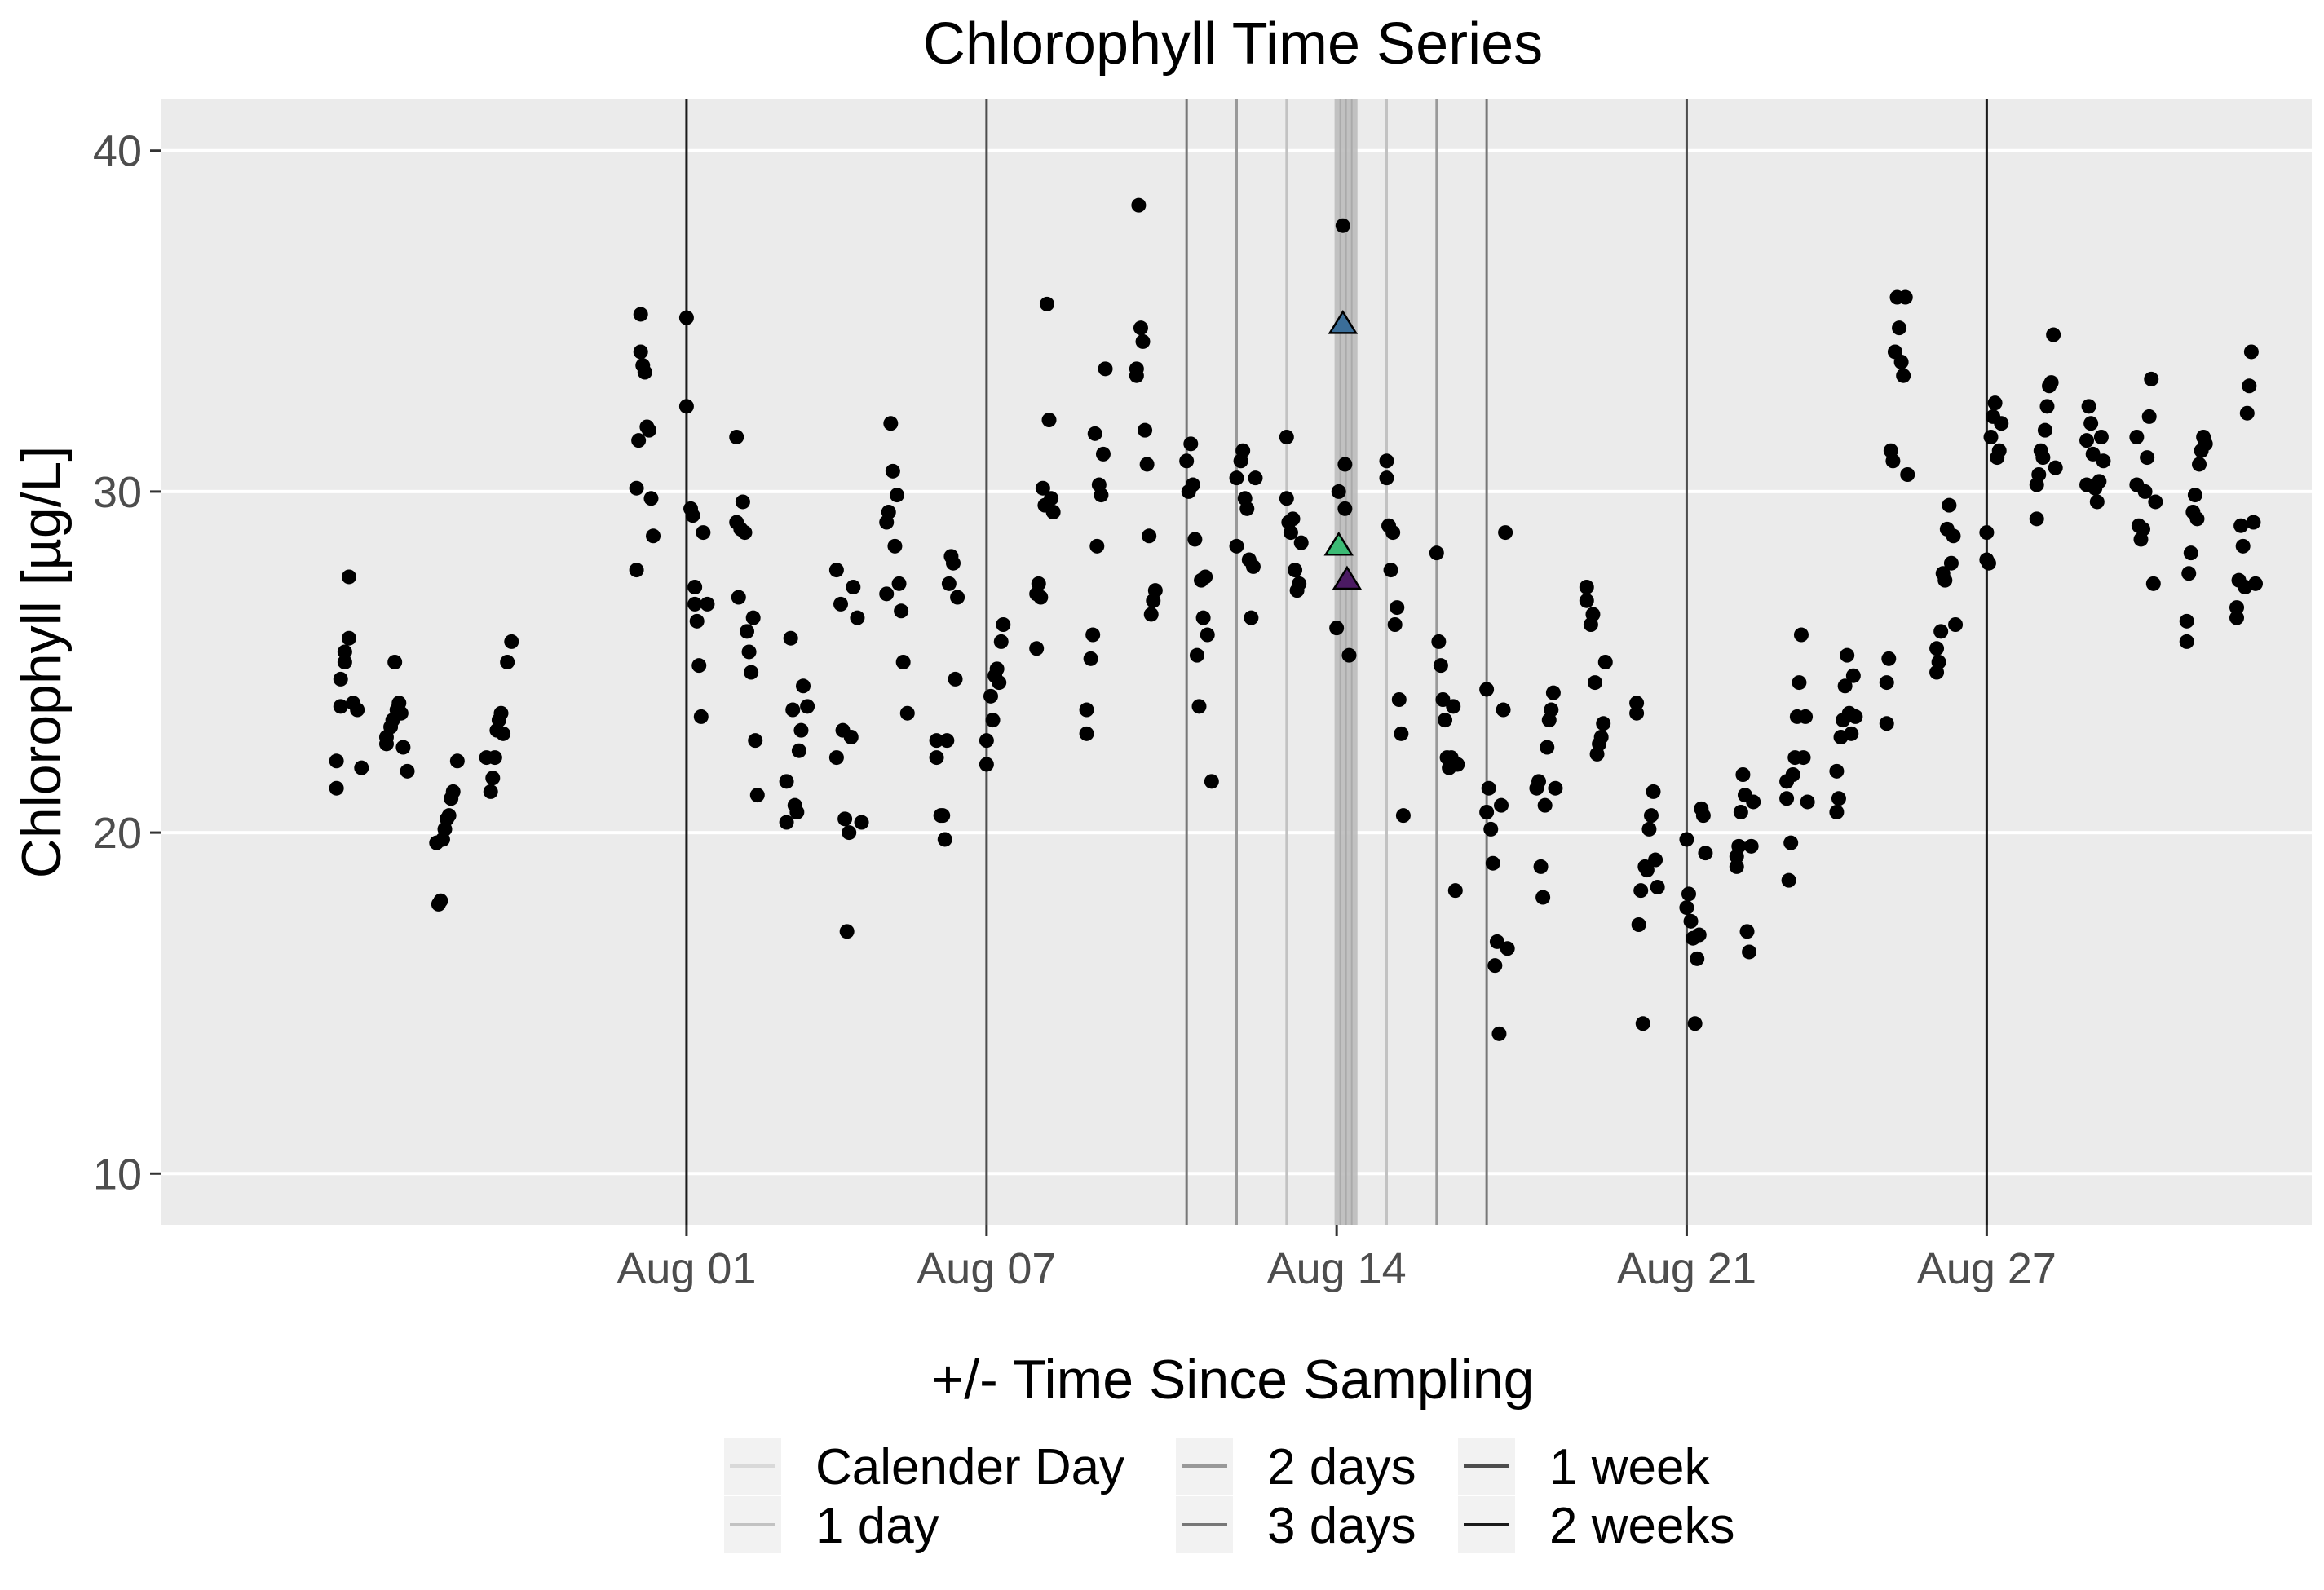 Image resolution: width=2324 pixels, height=1590 pixels. Describe the element at coordinates (117, 151) in the screenshot. I see `y-tick-label: 40` at that location.